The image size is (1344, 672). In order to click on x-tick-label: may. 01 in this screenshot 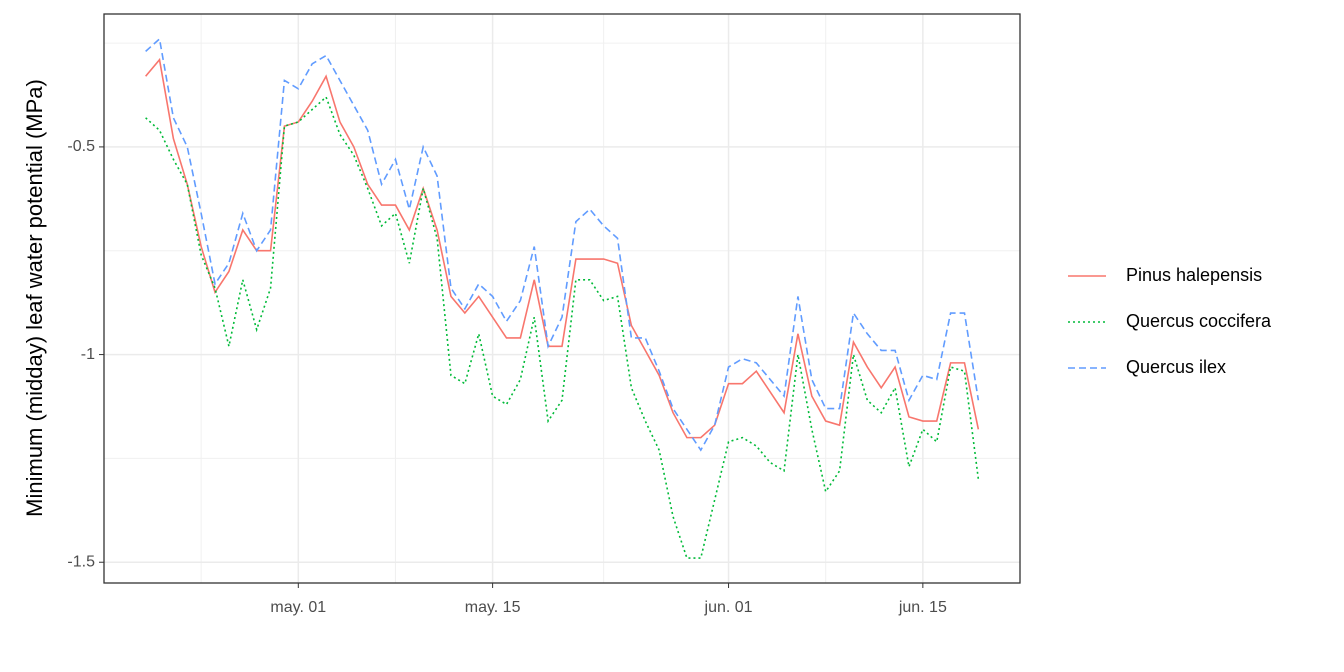, I will do `click(298, 607)`.